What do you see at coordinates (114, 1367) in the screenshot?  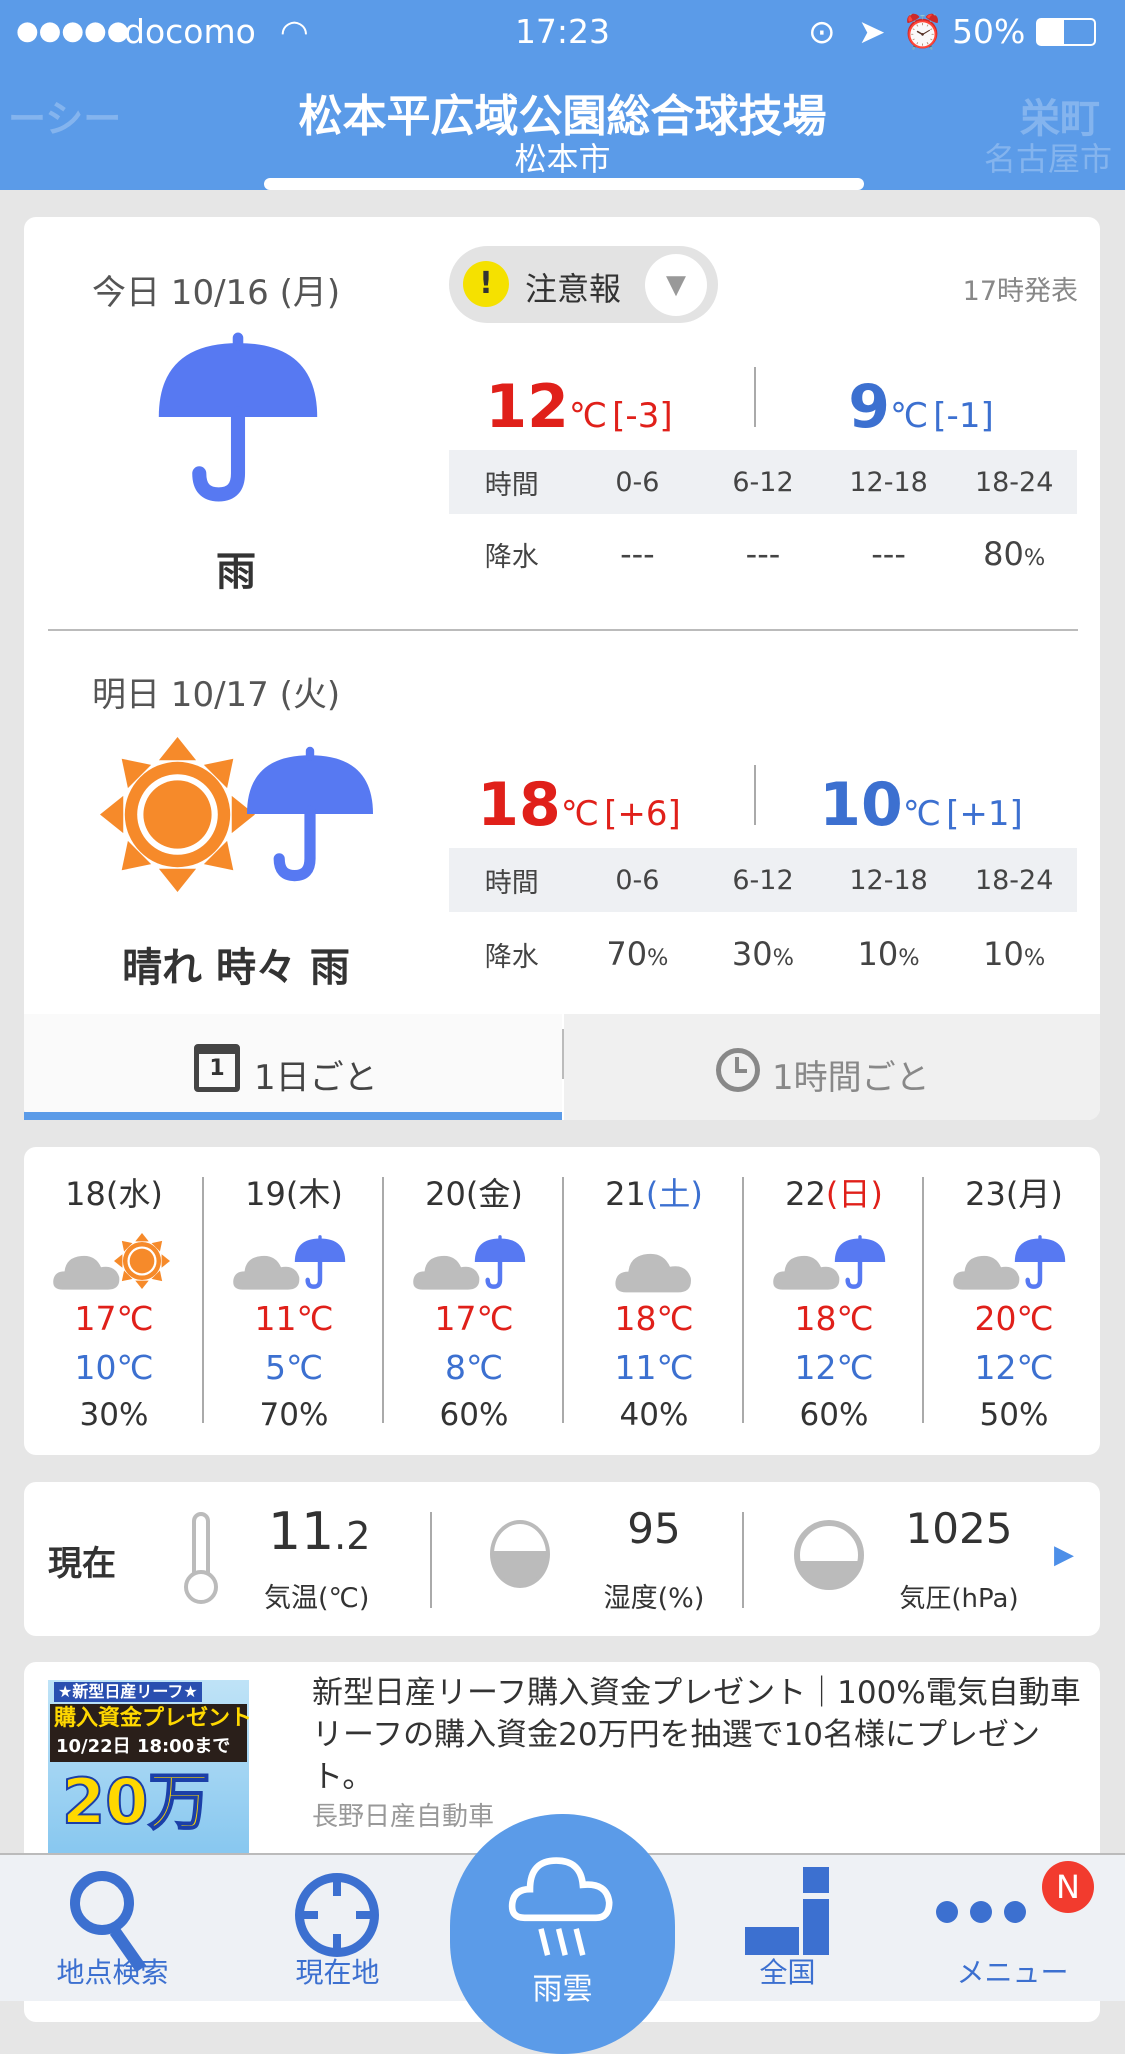 I see `weekly-low: 10℃` at bounding box center [114, 1367].